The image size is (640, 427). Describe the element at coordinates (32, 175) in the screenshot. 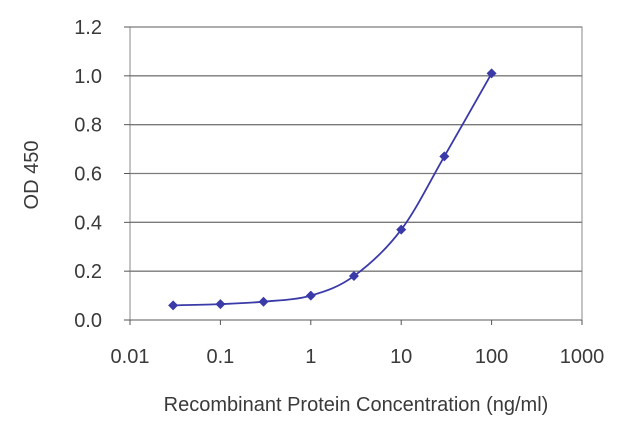

I see `y-axis-title: OD 450` at that location.